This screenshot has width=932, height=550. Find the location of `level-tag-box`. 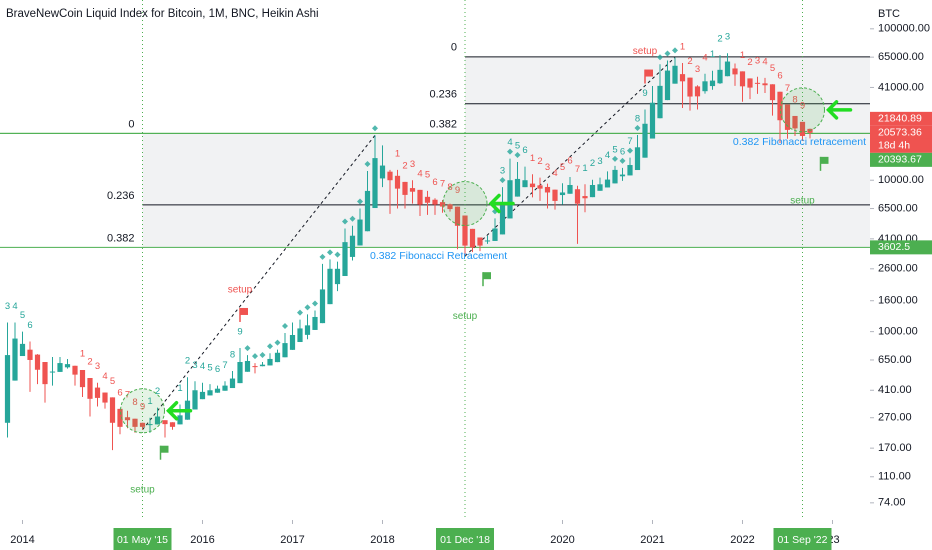

level-tag-box is located at coordinates (901, 247).